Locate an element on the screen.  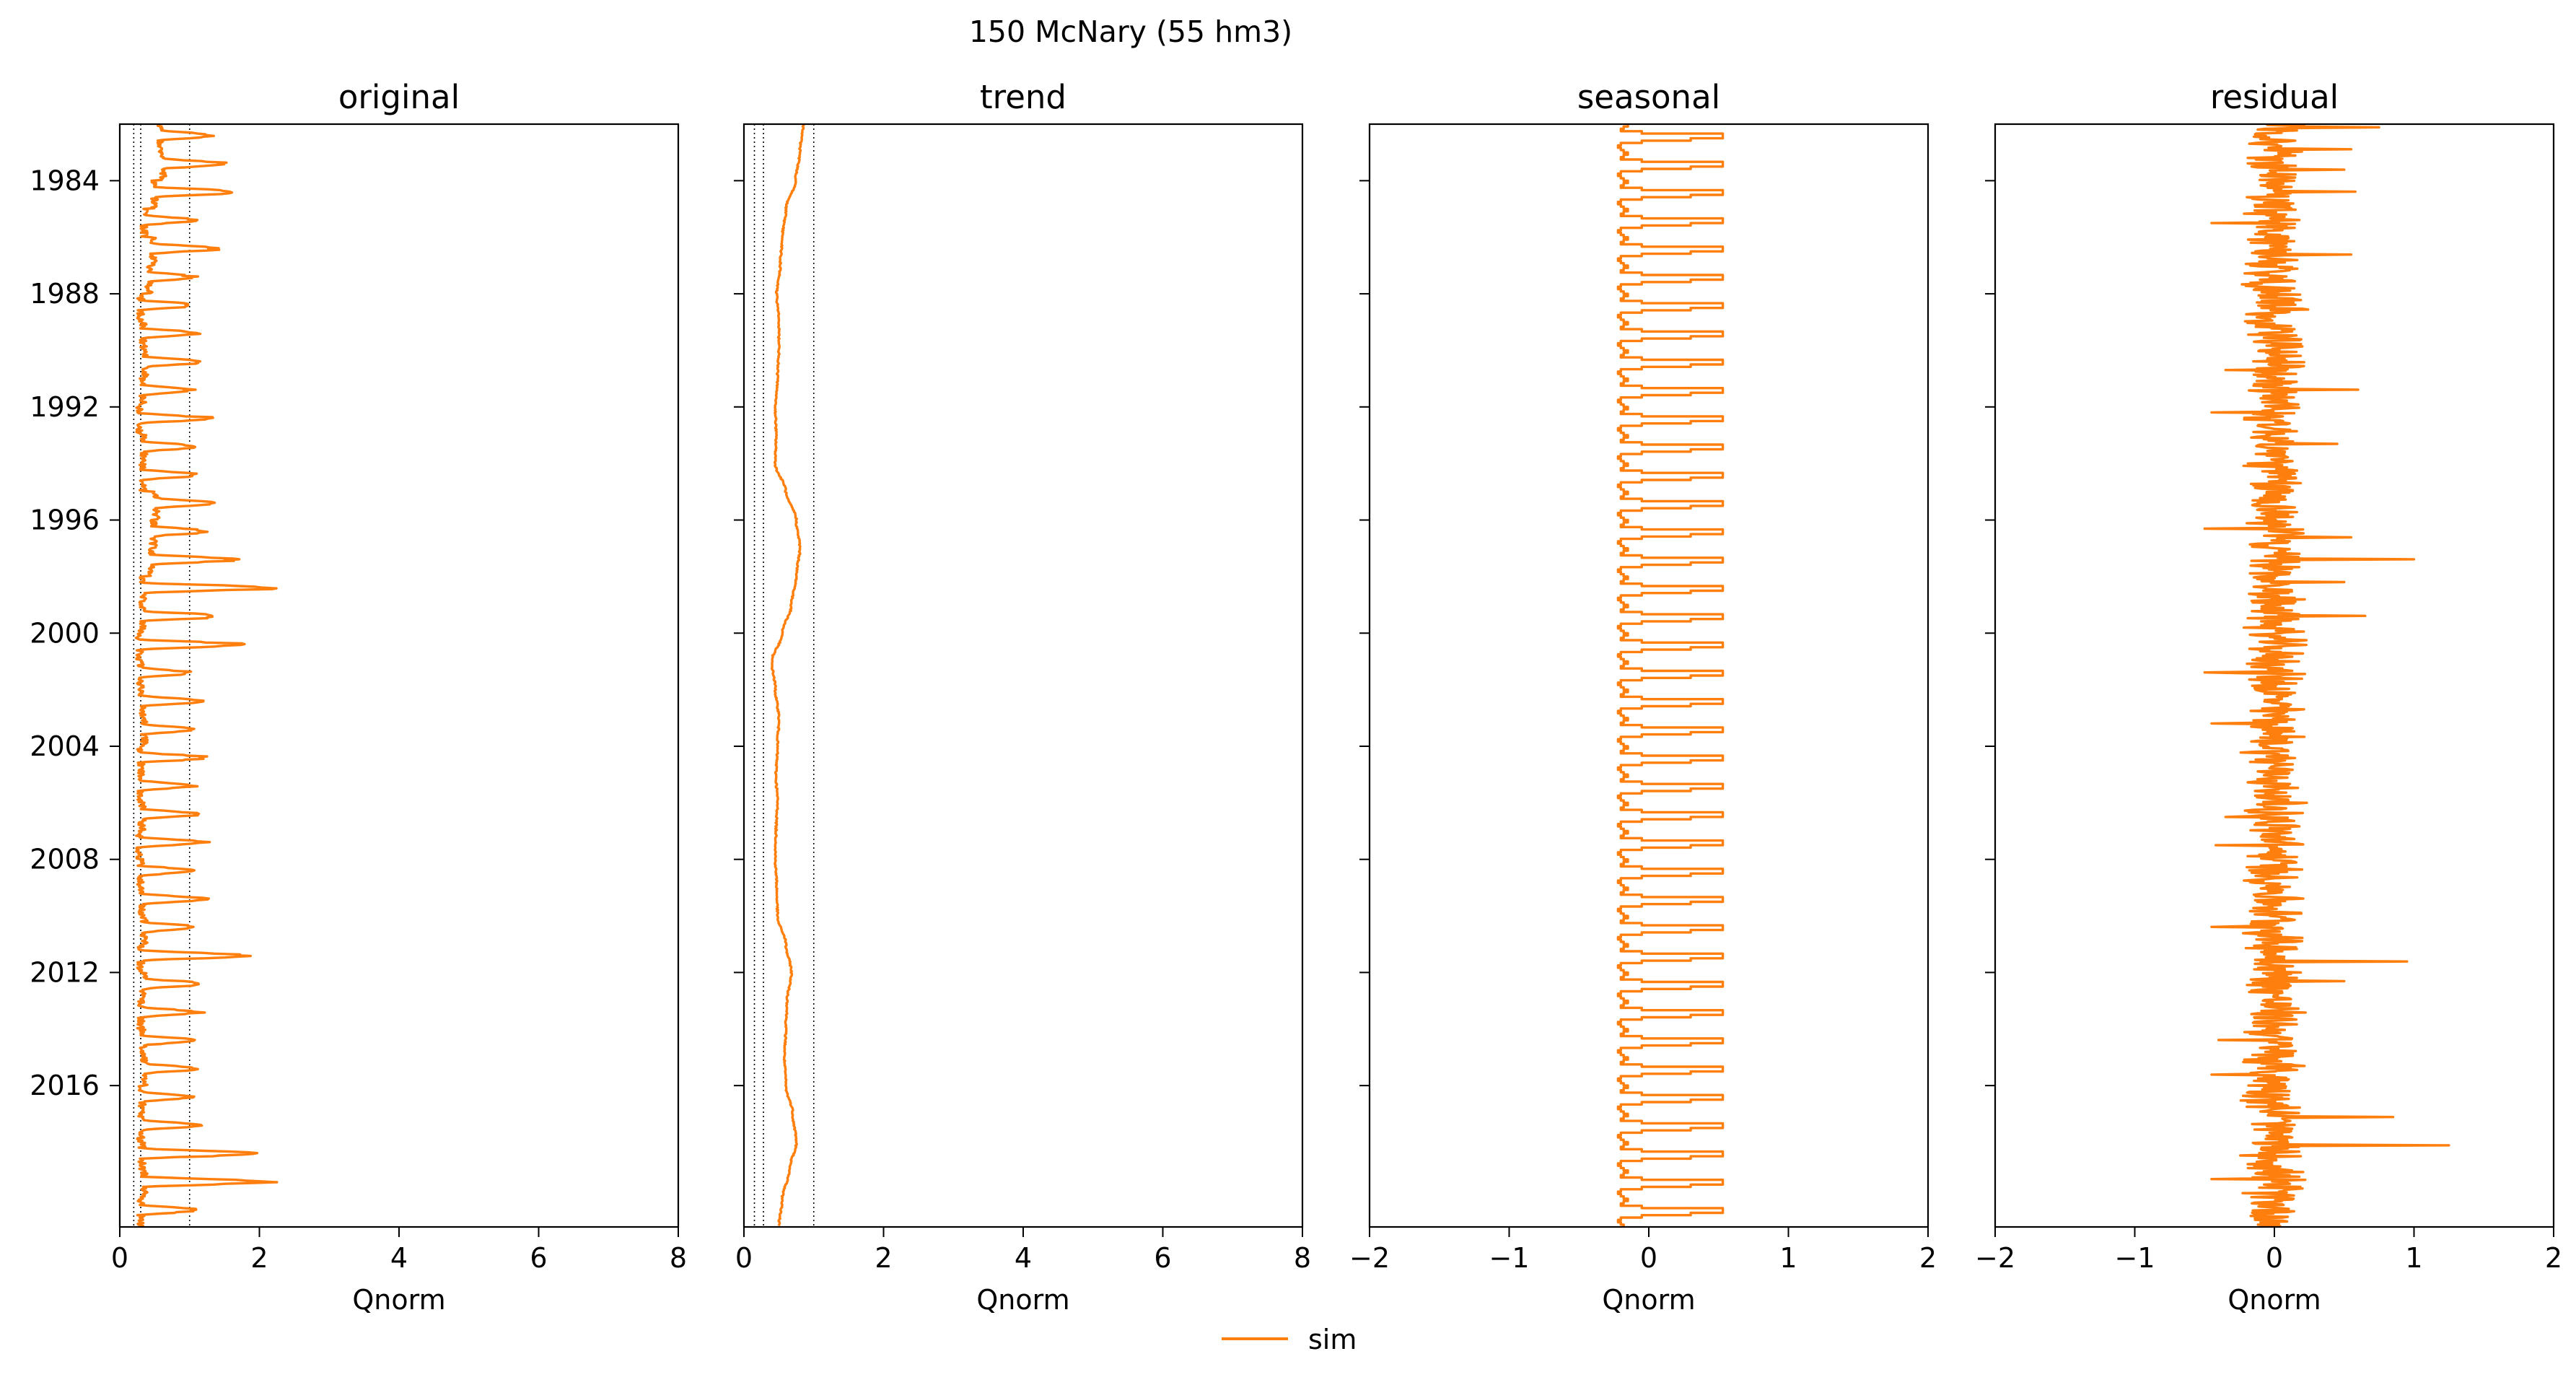
panel-data-residual is located at coordinates (2326, 675).